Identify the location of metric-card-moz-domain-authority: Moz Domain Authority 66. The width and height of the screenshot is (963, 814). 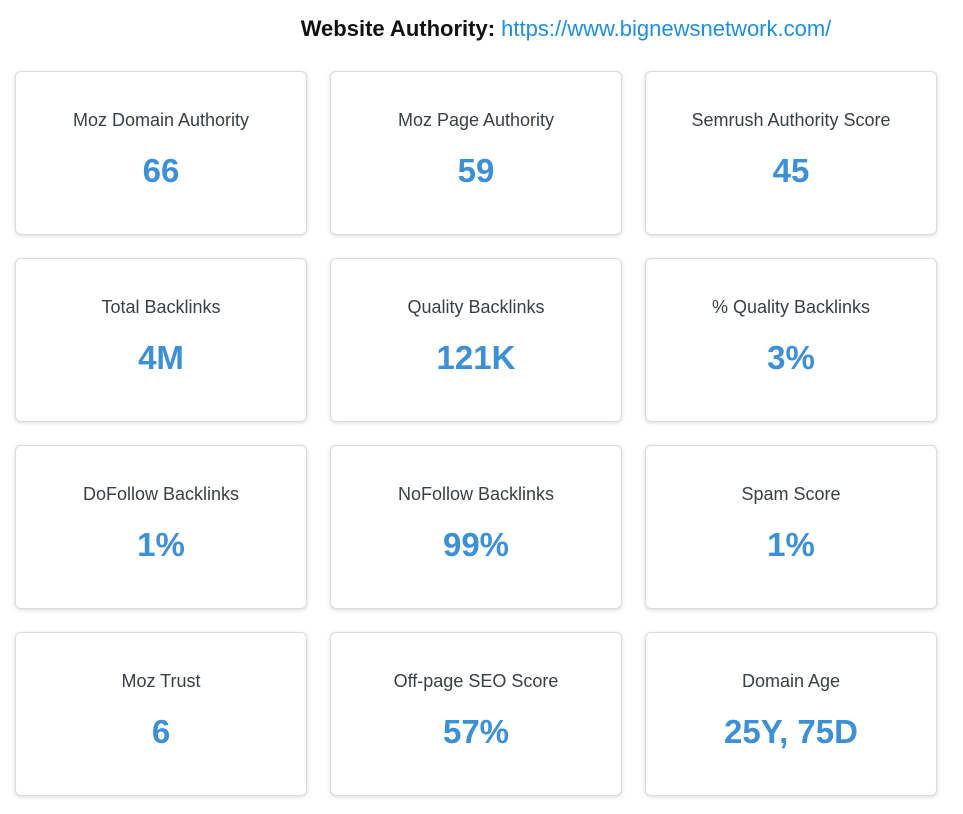
(161, 153).